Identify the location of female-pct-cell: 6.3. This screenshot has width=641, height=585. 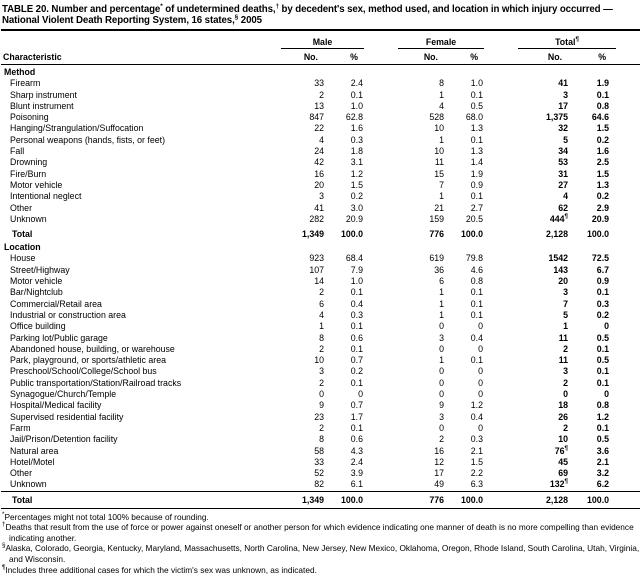
(477, 484).